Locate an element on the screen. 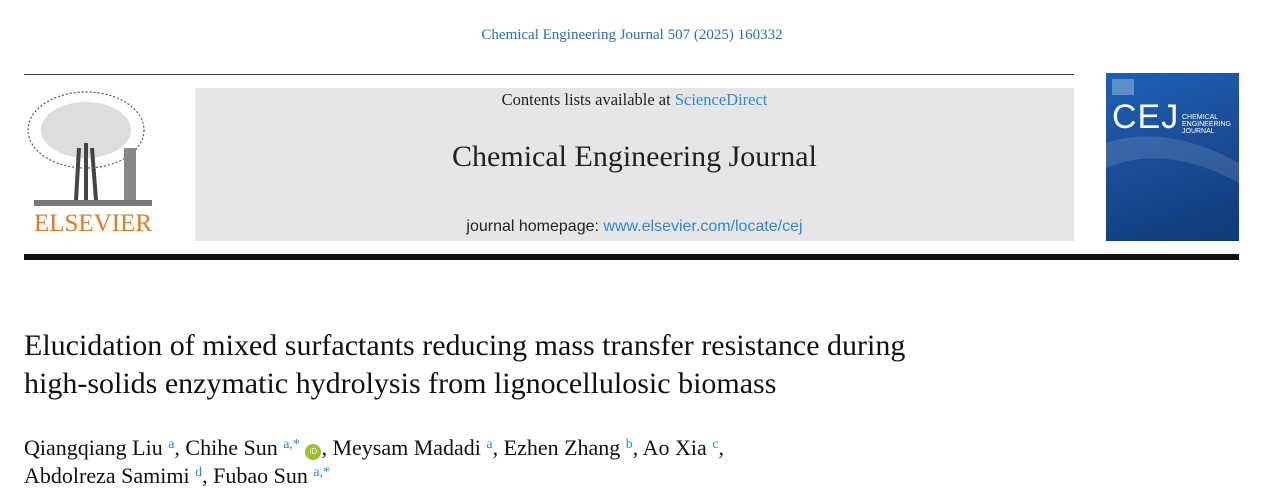 The height and width of the screenshot is (497, 1271). cover-title-line: ENGINEERING is located at coordinates (1207, 124).